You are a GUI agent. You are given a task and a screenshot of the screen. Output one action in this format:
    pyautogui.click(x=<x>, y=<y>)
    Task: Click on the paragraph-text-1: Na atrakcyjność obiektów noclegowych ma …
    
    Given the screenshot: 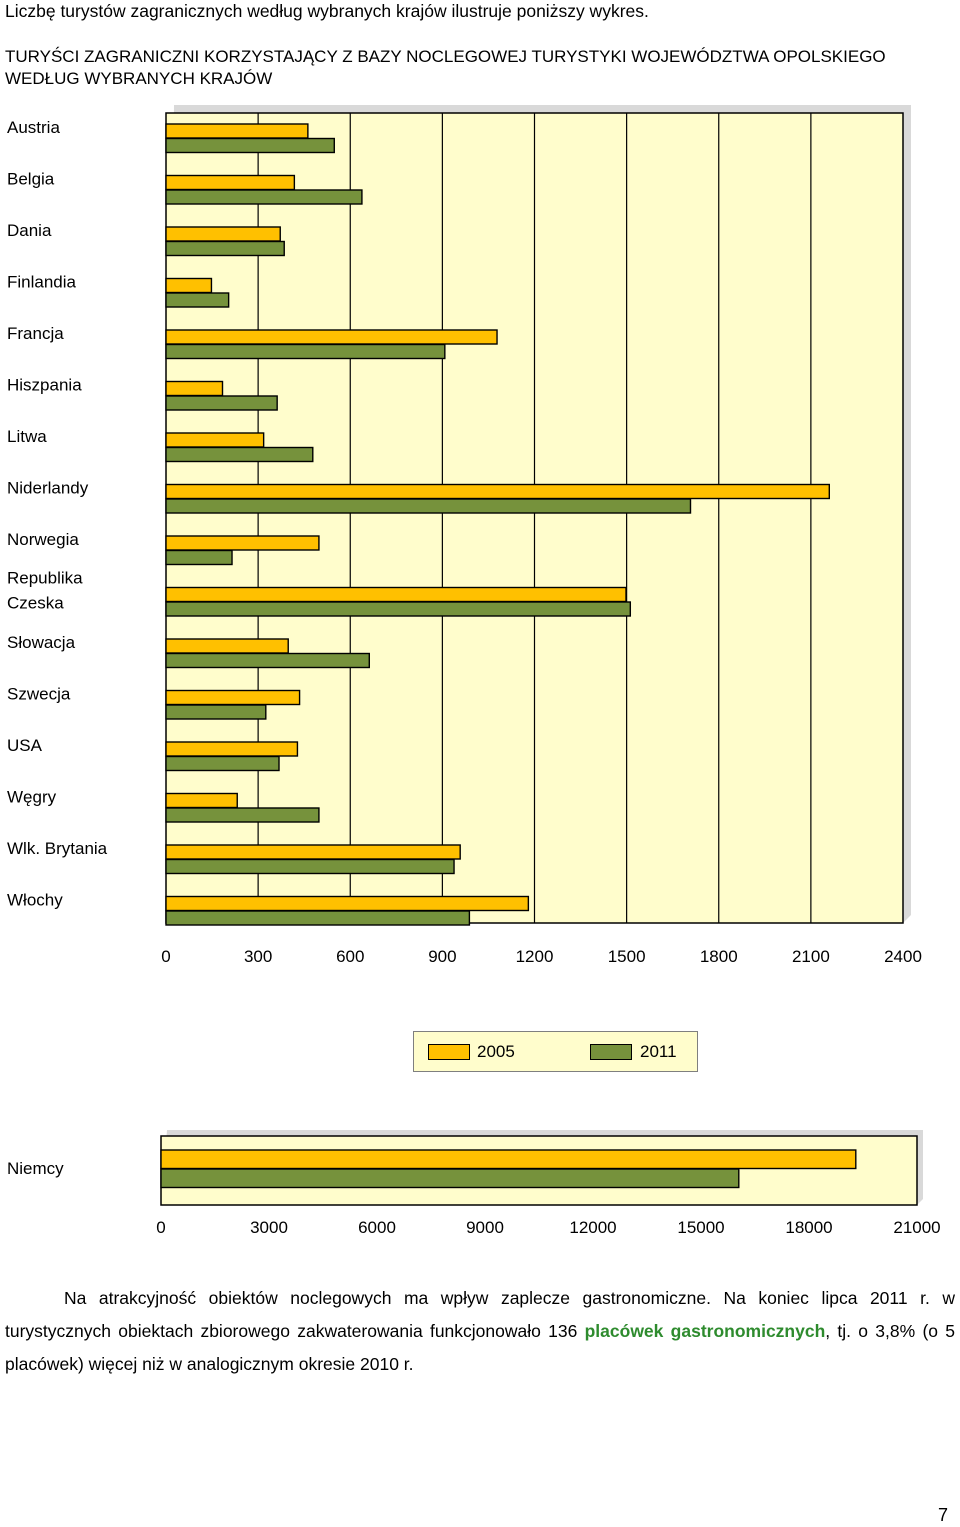 What is the action you would take?
    pyautogui.click(x=480, y=1314)
    